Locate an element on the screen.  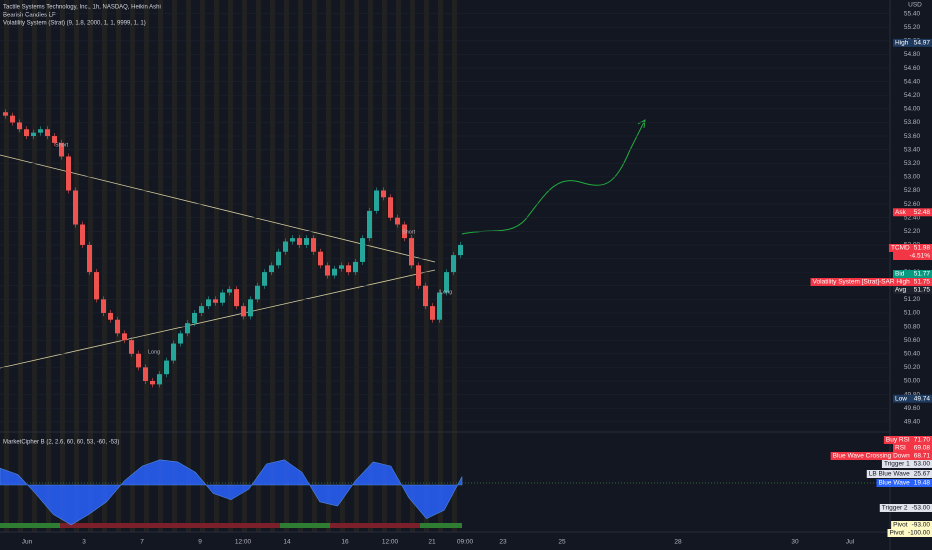
price-label-value: 52.48 is located at coordinates (922, 212).